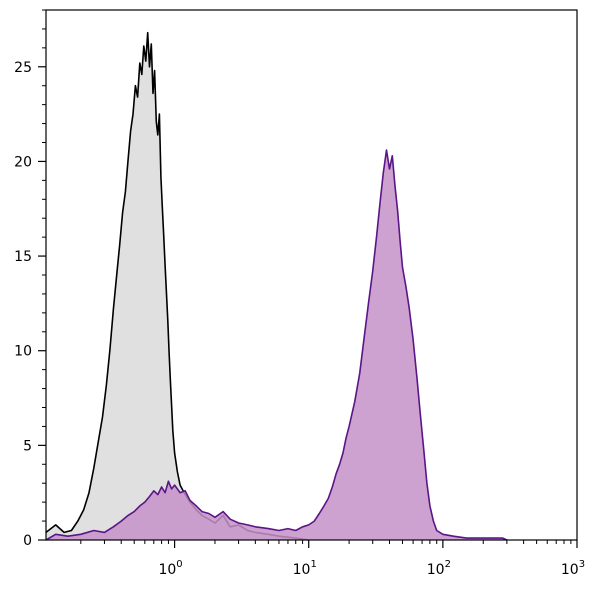 This screenshot has height=590, width=600. Describe the element at coordinates (170, 568) in the screenshot. I see `x-tick-label-1: 10⁰` at that location.